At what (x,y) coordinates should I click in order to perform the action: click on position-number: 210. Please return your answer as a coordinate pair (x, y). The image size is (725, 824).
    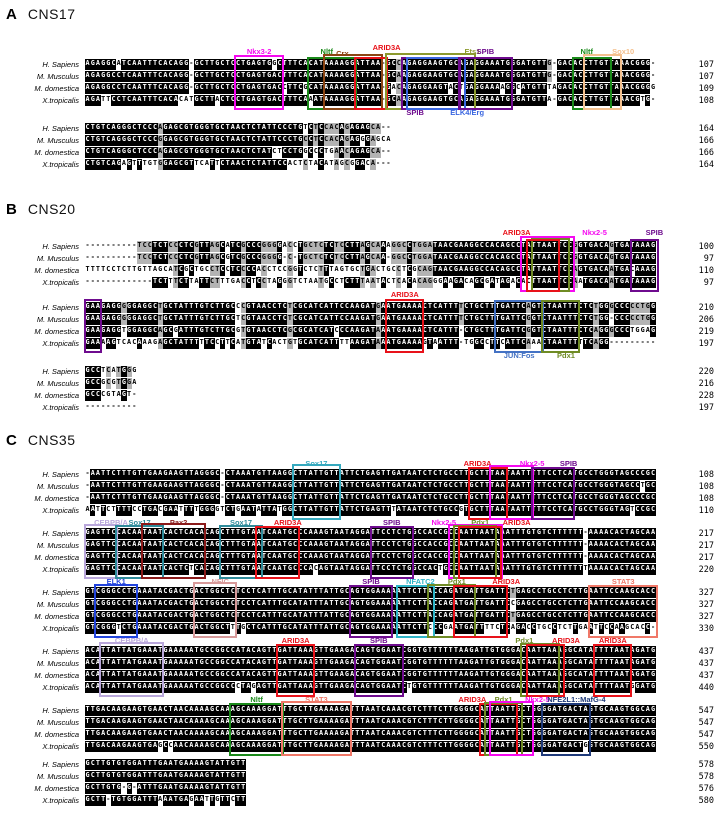
    Looking at the image, I should click on (706, 308).